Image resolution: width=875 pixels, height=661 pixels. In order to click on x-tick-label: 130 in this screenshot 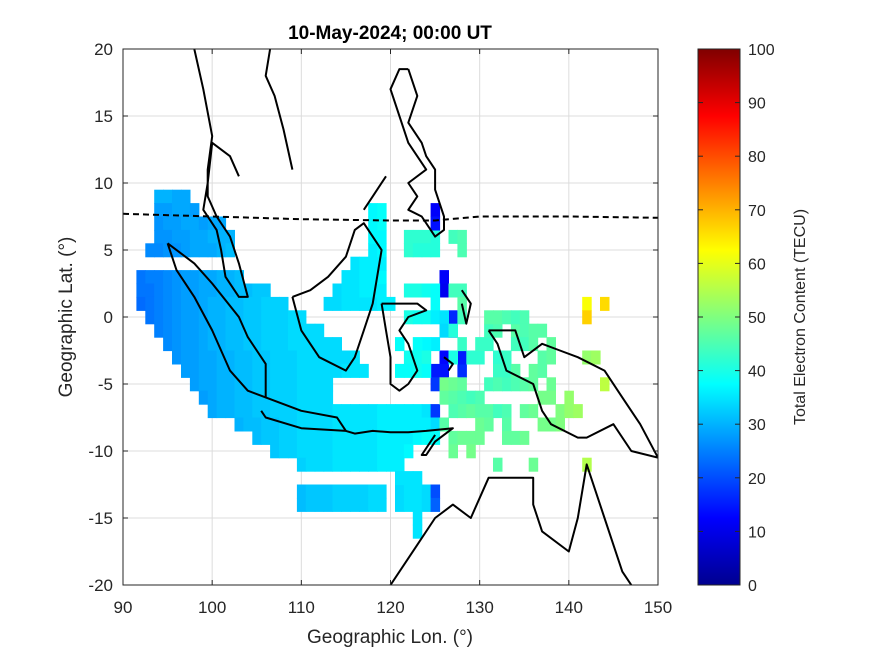, I will do `click(479, 607)`.